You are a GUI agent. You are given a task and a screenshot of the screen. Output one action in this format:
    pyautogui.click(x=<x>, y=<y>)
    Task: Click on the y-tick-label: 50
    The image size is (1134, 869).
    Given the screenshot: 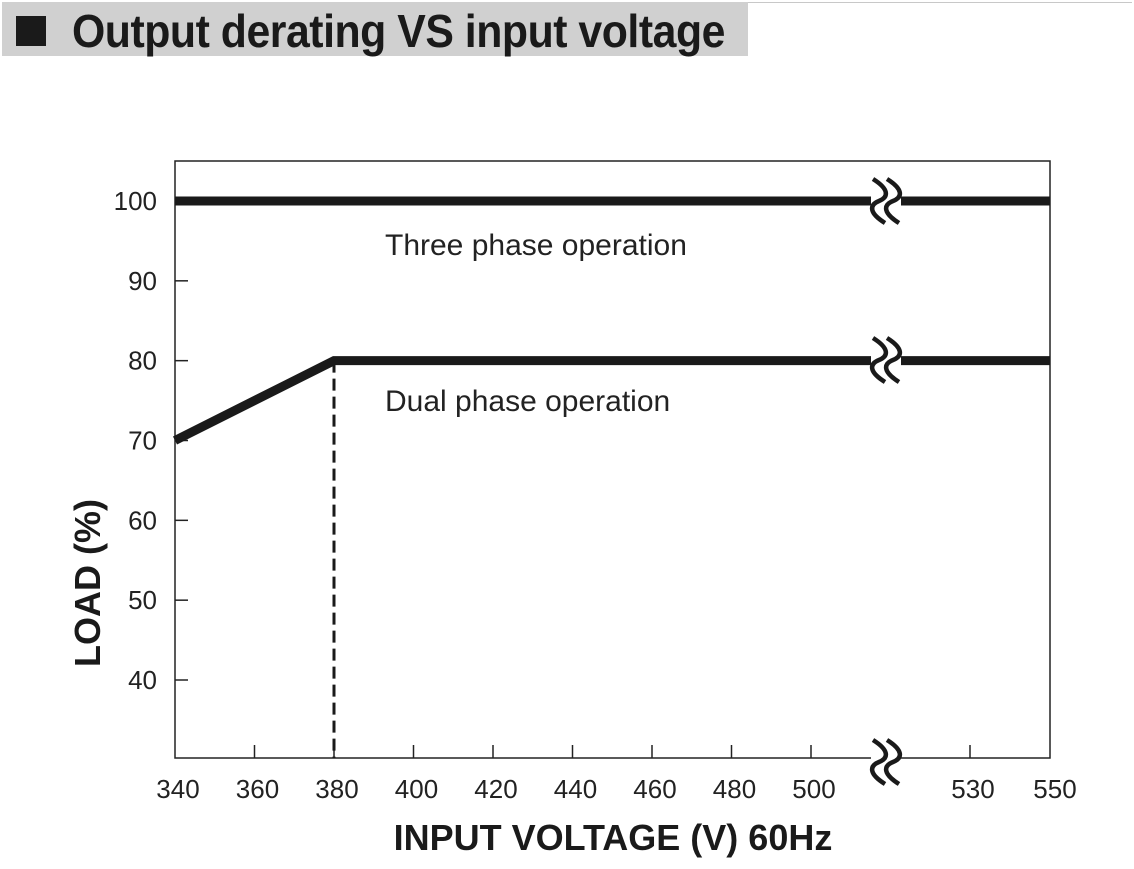 What is the action you would take?
    pyautogui.click(x=142, y=600)
    